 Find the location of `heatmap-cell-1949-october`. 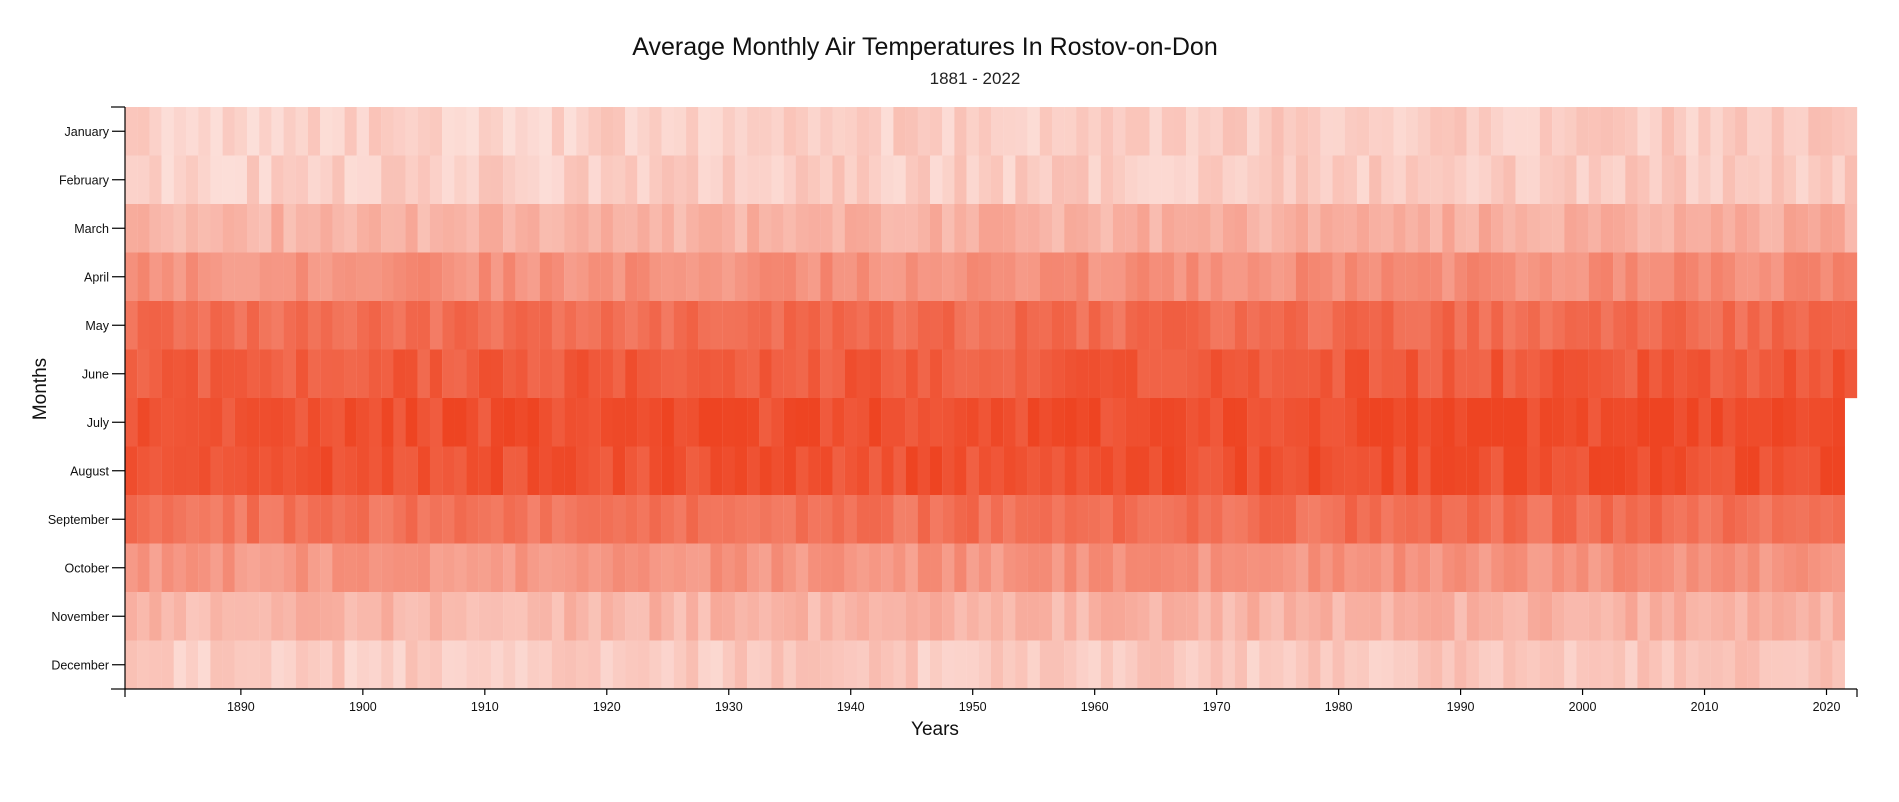

heatmap-cell-1949-october is located at coordinates (960, 568).